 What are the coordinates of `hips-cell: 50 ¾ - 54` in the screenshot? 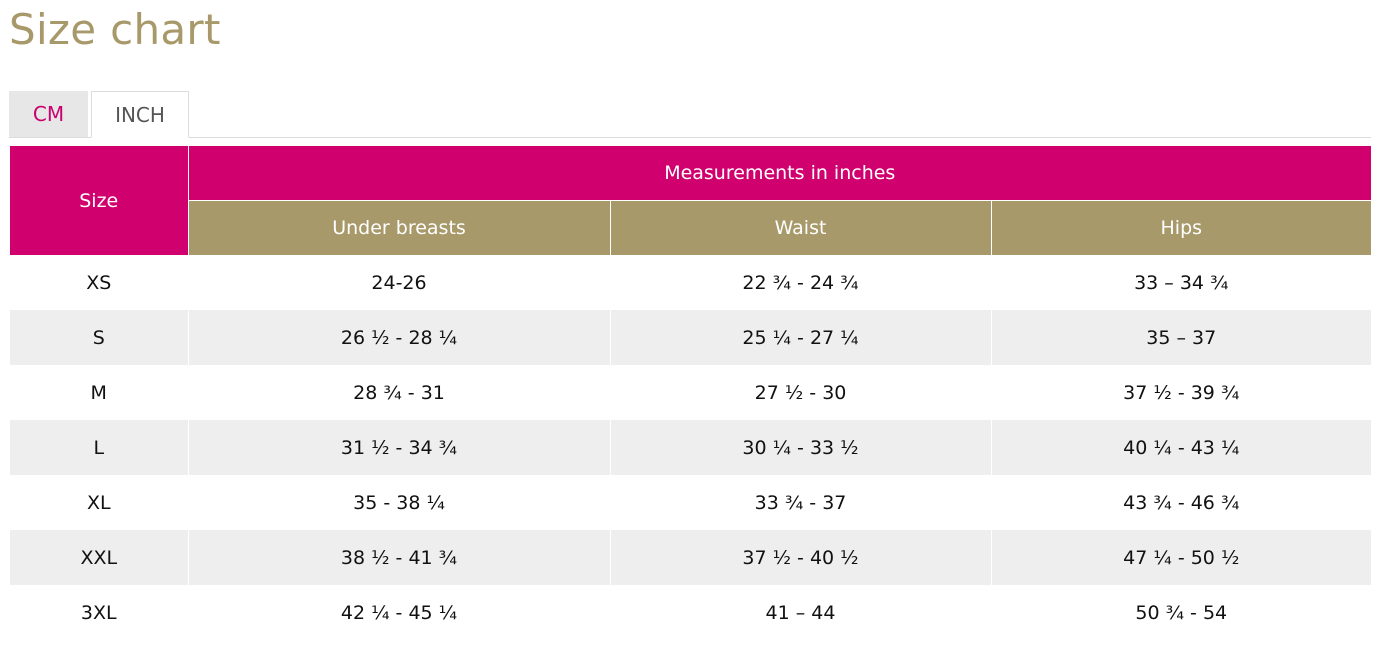 It's located at (1181, 612).